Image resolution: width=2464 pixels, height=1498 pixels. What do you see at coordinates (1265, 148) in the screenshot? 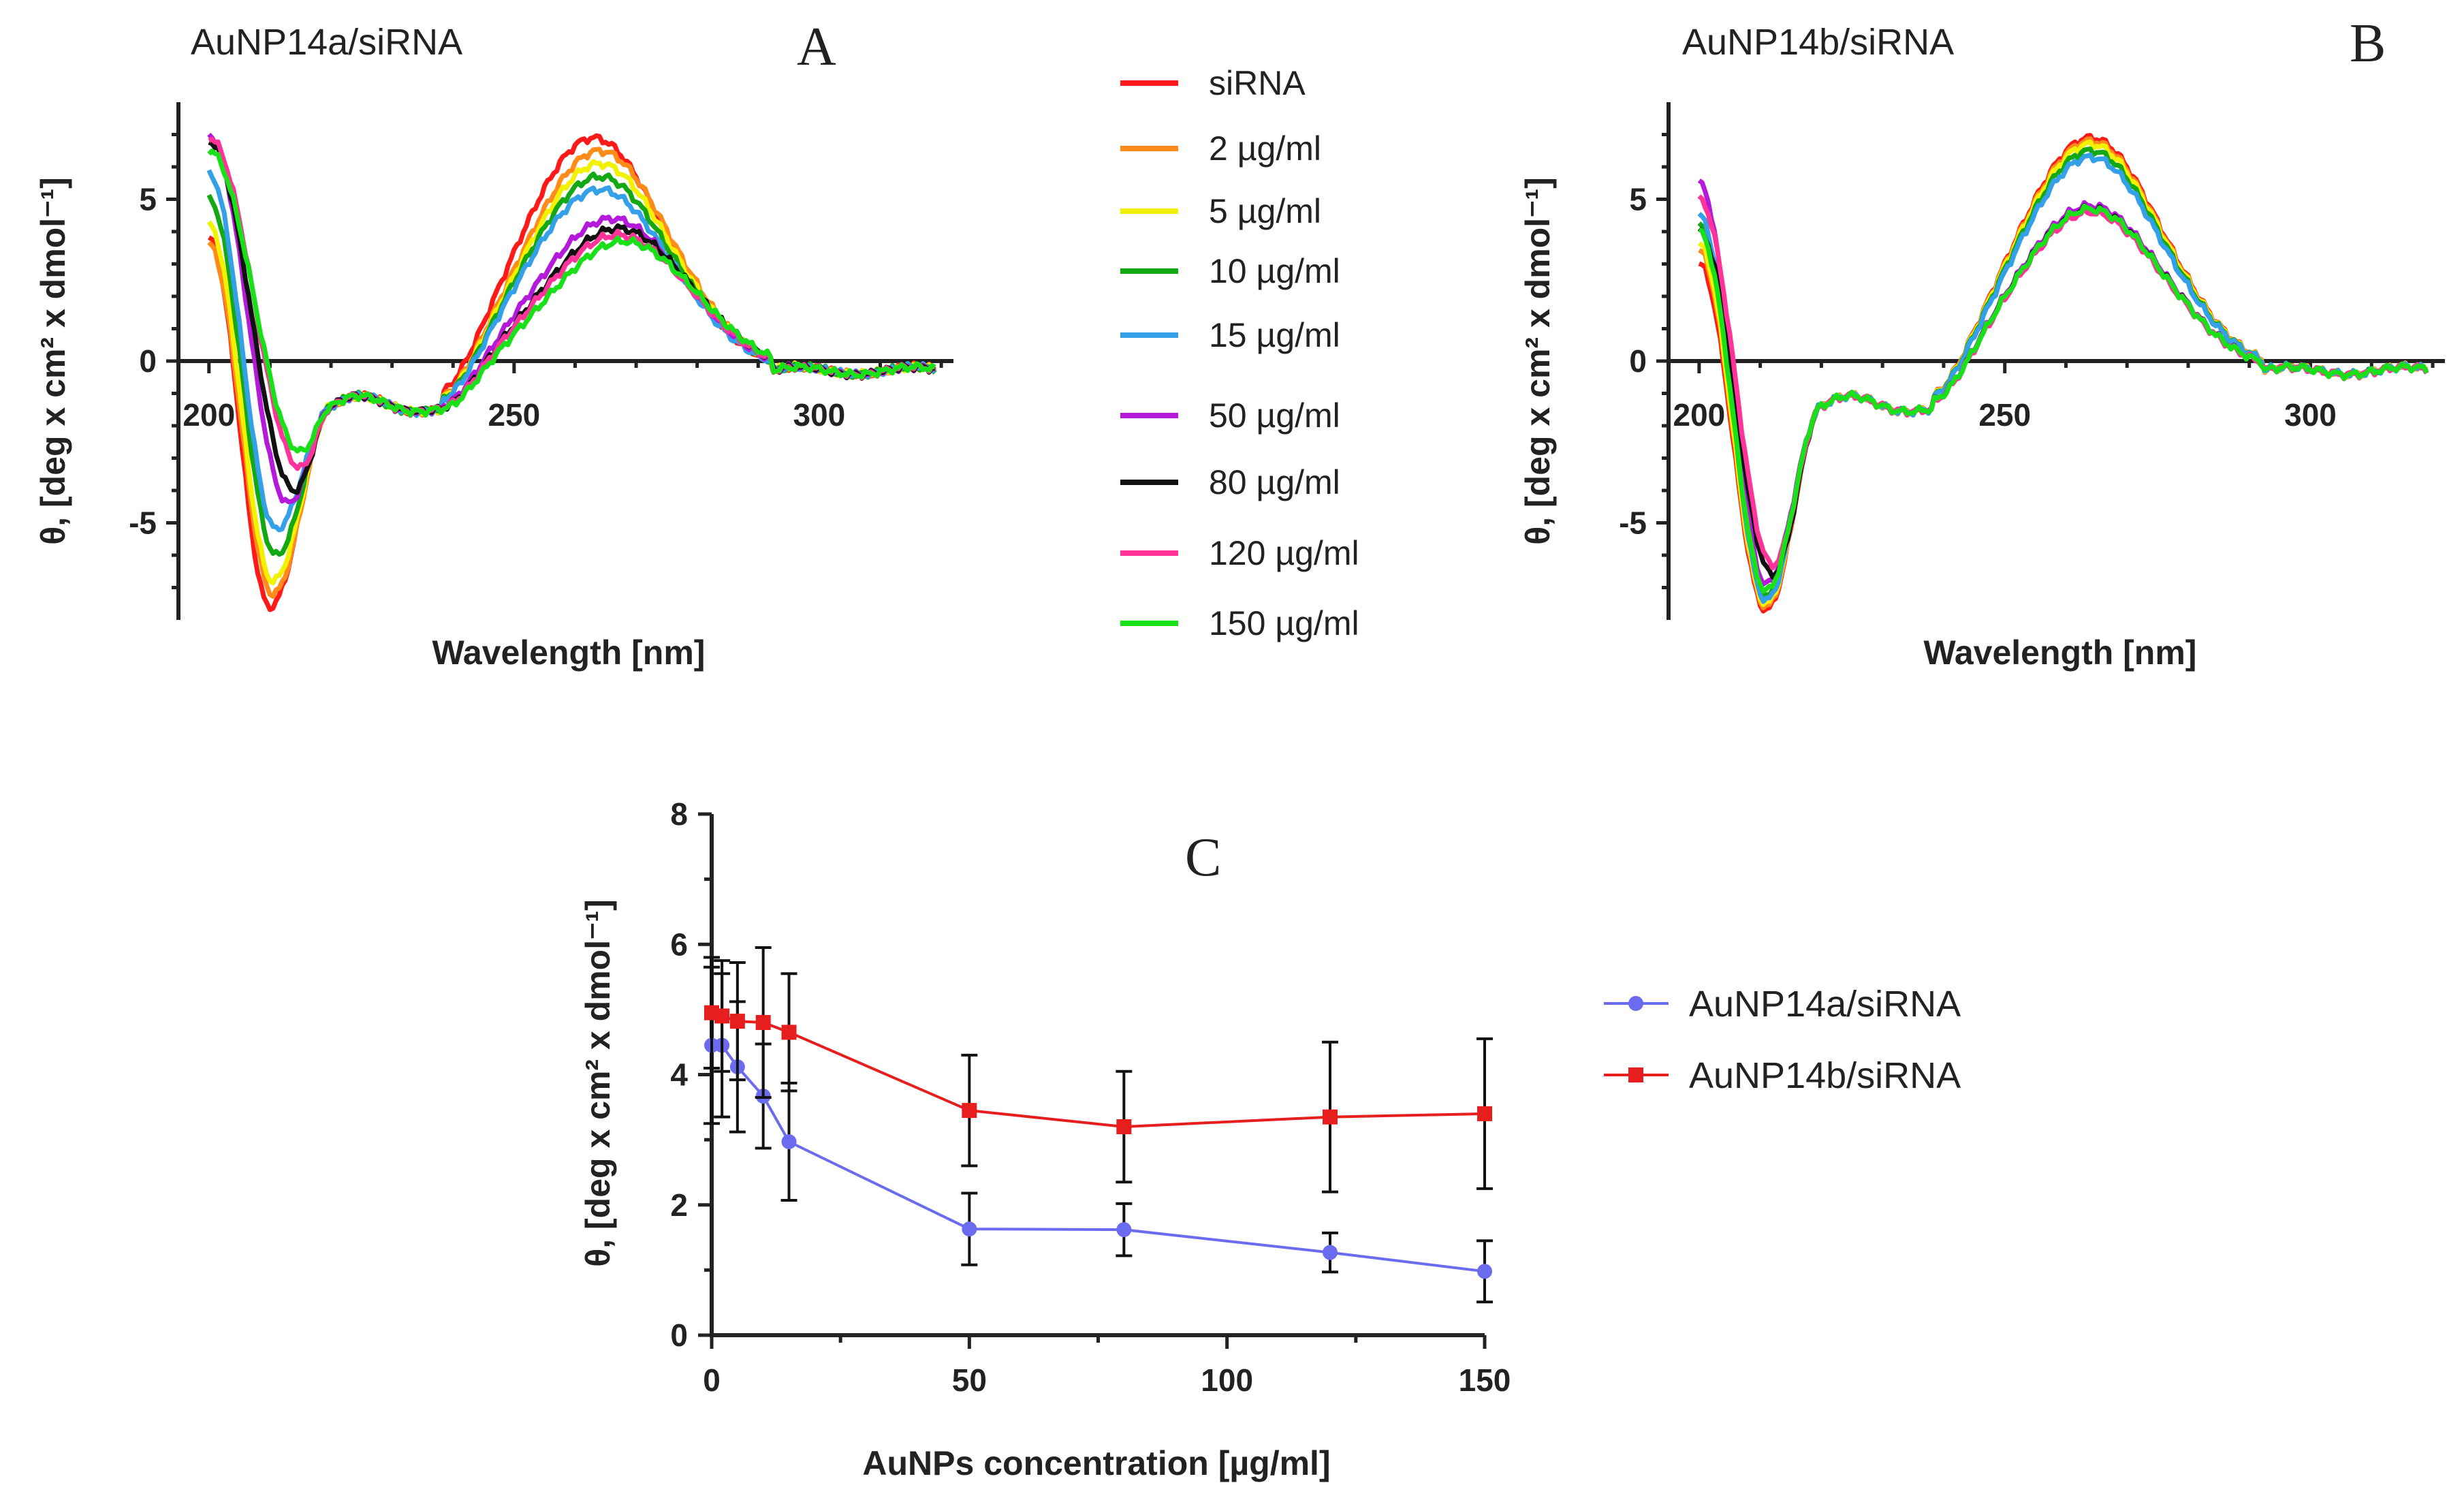
I see `legend-label: 2 µg/ml` at bounding box center [1265, 148].